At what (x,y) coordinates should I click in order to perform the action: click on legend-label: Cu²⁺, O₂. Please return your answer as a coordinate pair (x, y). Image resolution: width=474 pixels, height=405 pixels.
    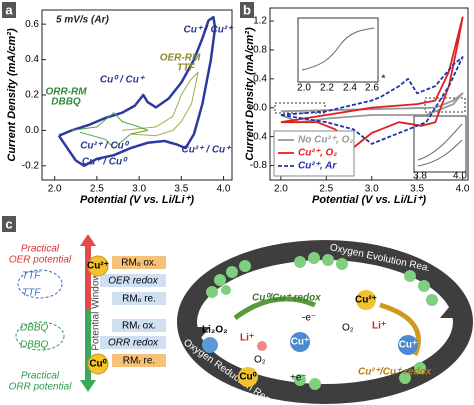
    Looking at the image, I should click on (317, 153).